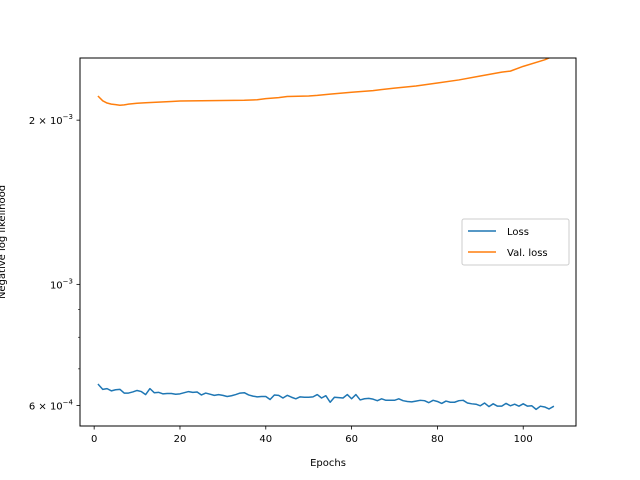 Image resolution: width=640 pixels, height=480 pixels. What do you see at coordinates (527, 253) in the screenshot?
I see `legend-label-1: Val. loss` at bounding box center [527, 253].